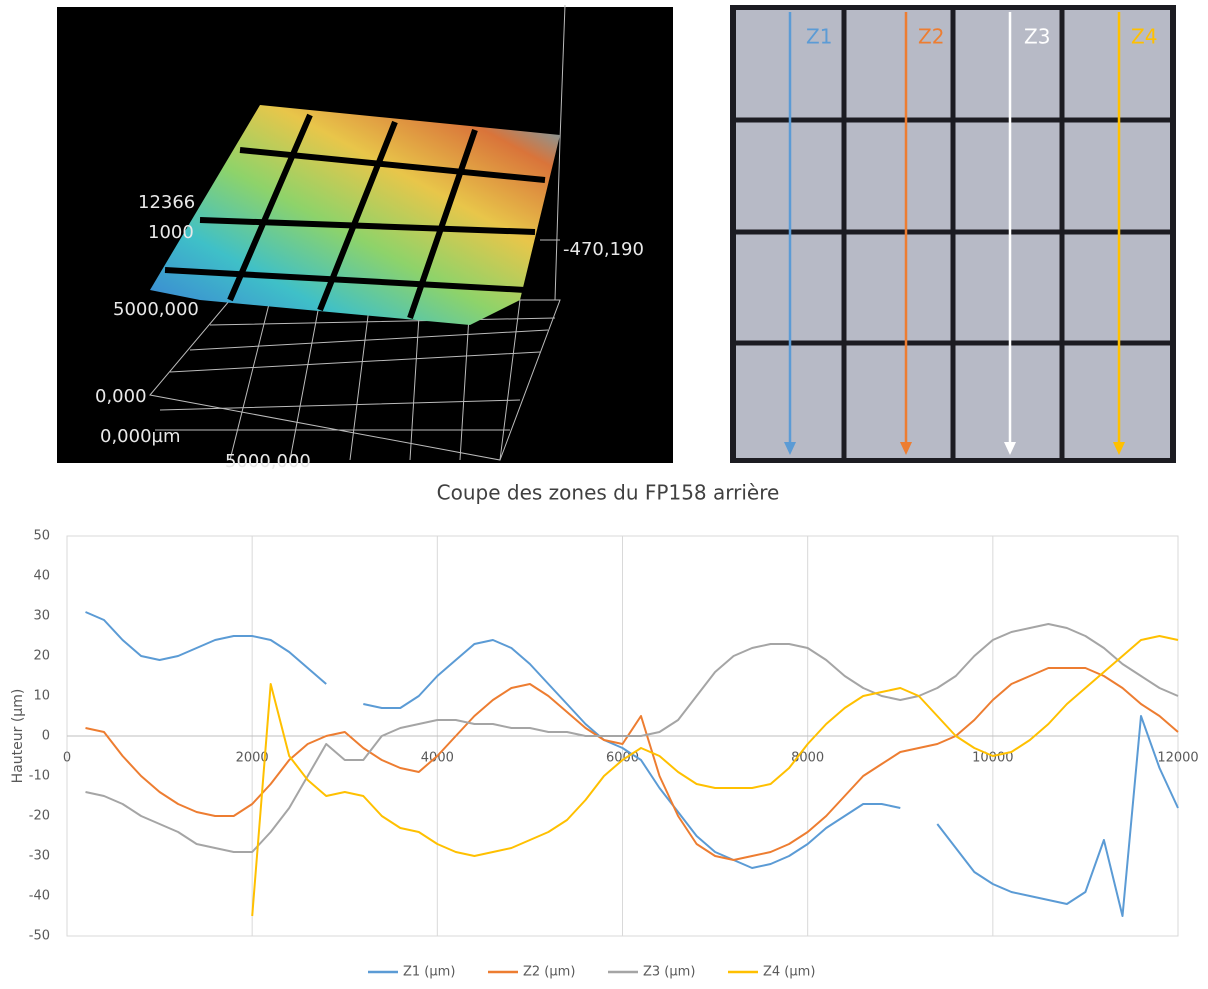  What do you see at coordinates (39, 896) in the screenshot?
I see `y-tick-label: -40` at bounding box center [39, 896].